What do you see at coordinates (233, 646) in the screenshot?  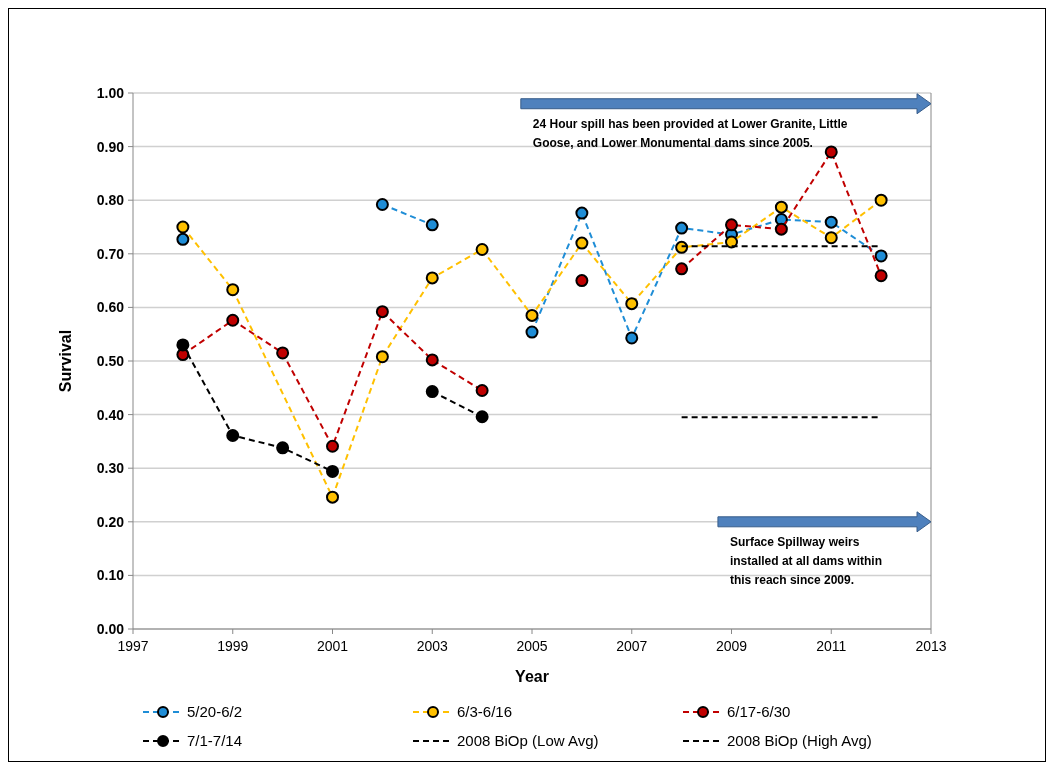 I see `x-tick-label: 1999` at bounding box center [233, 646].